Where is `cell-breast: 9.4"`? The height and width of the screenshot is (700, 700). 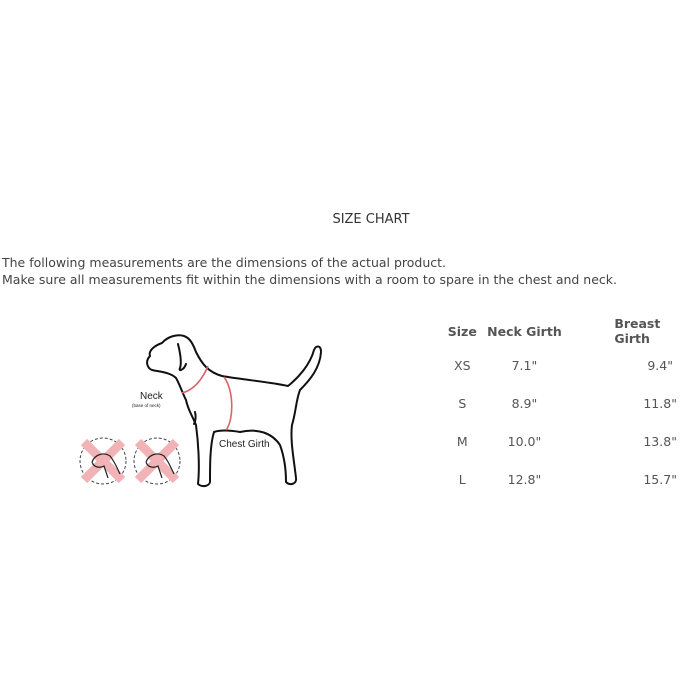
cell-breast: 9.4" is located at coordinates (660, 365).